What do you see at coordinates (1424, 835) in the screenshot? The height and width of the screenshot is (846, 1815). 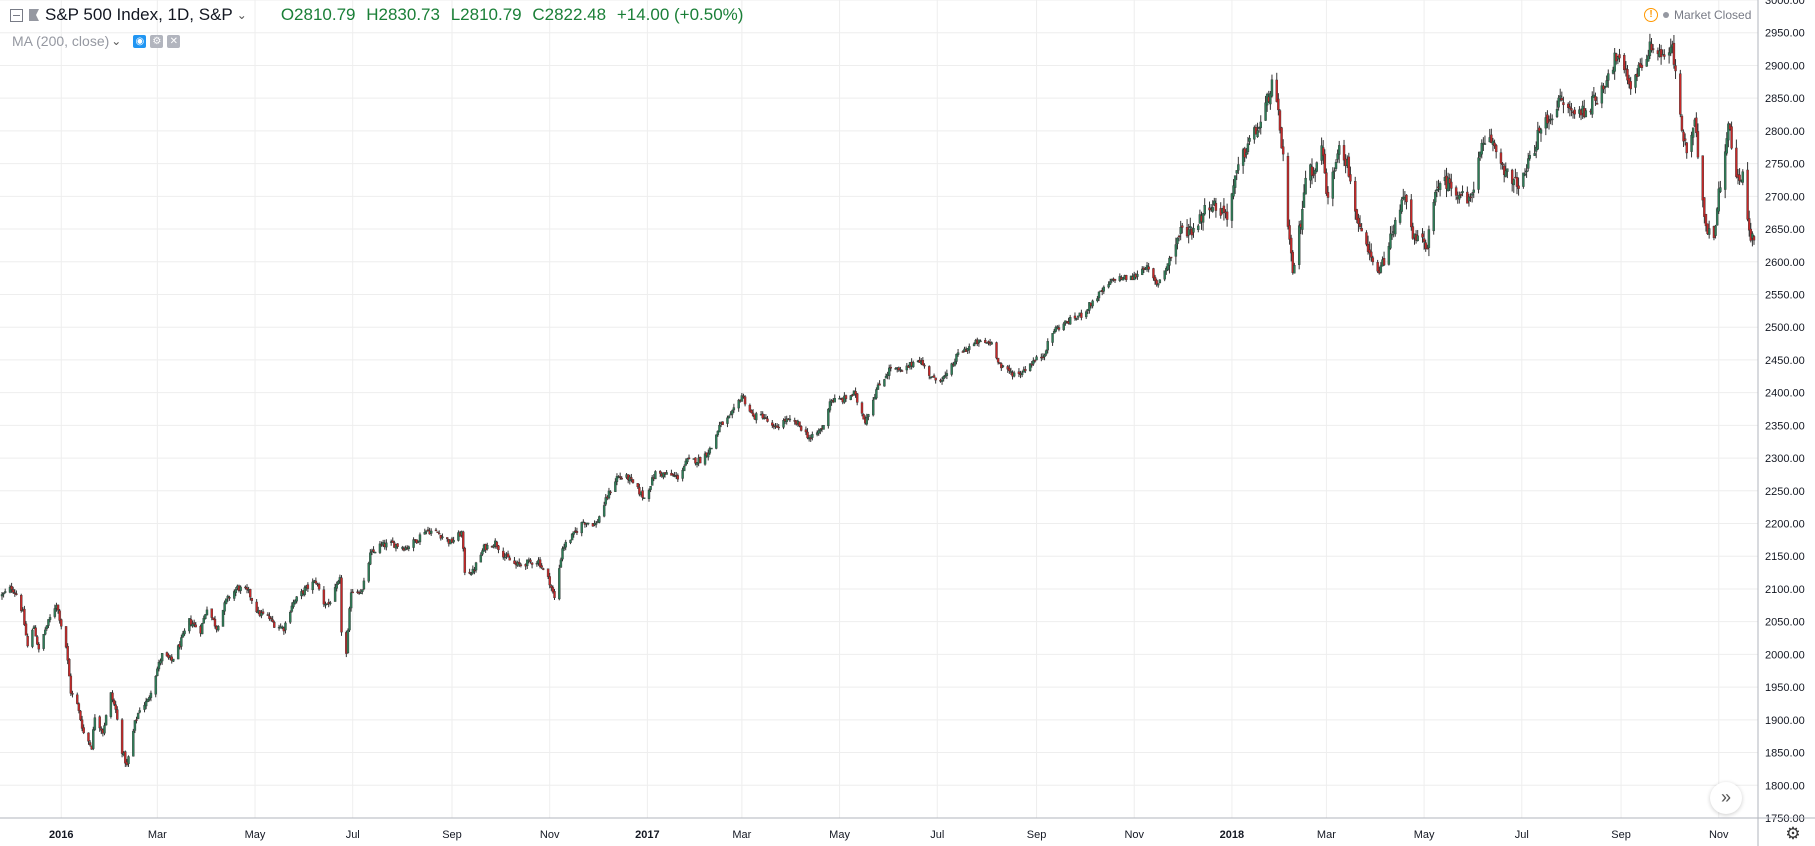 I see `x-tick-label: May` at bounding box center [1424, 835].